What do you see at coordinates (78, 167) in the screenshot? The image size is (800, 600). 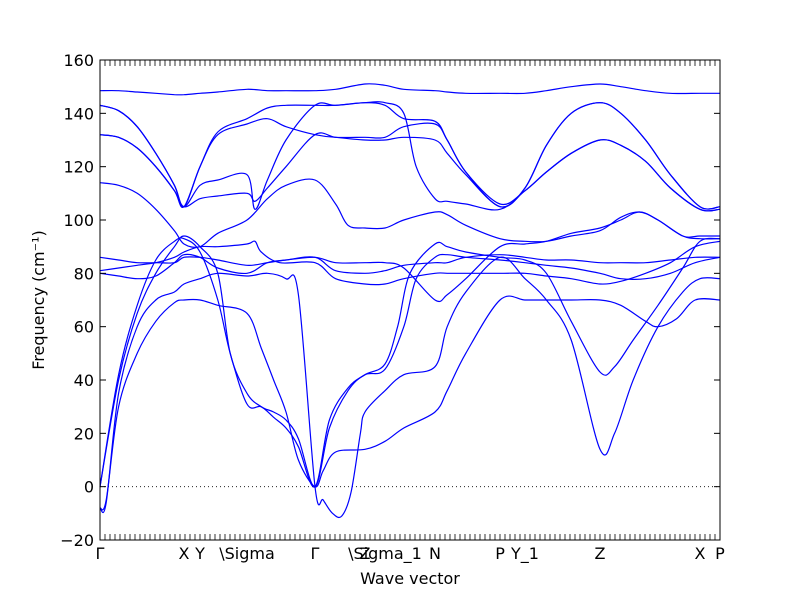 I see `y-tick-label: 120` at bounding box center [78, 167].